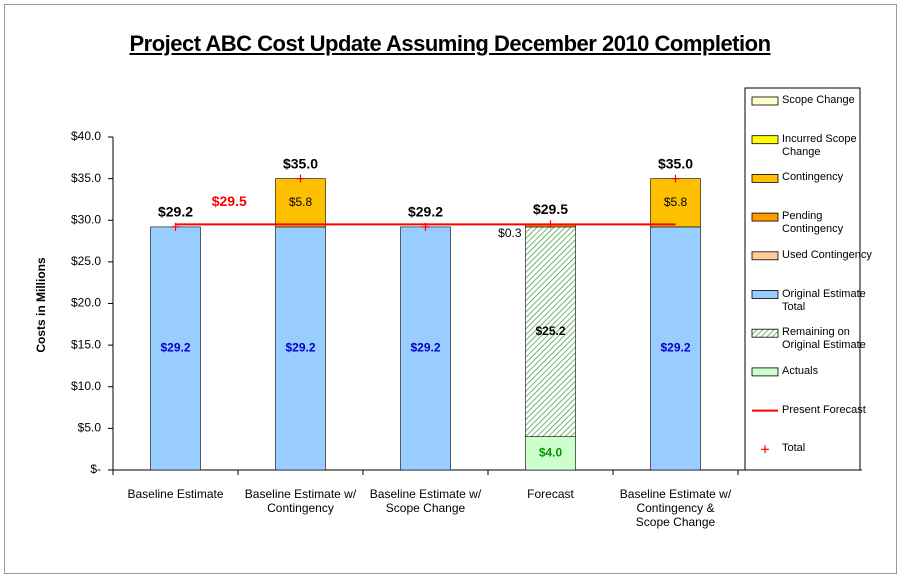 Image resolution: width=901 pixels, height=578 pixels. What do you see at coordinates (550, 209) in the screenshot?
I see `total-label: $29.5` at bounding box center [550, 209].